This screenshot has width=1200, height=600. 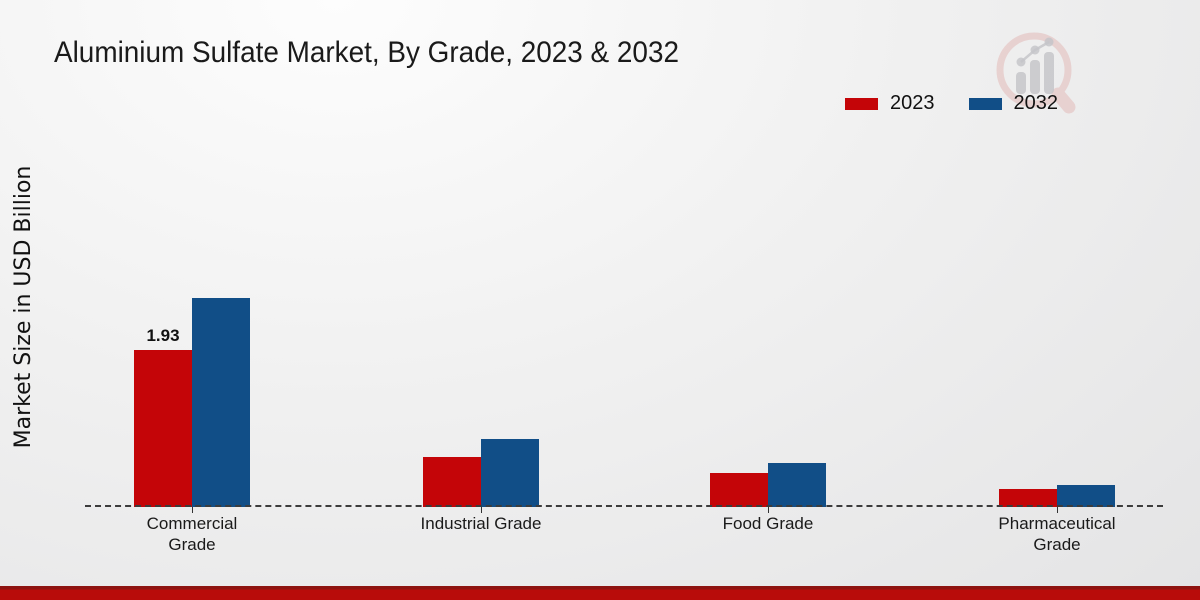 I want to click on value-label-2023-commercial-grade: 1.93, so click(x=163, y=335).